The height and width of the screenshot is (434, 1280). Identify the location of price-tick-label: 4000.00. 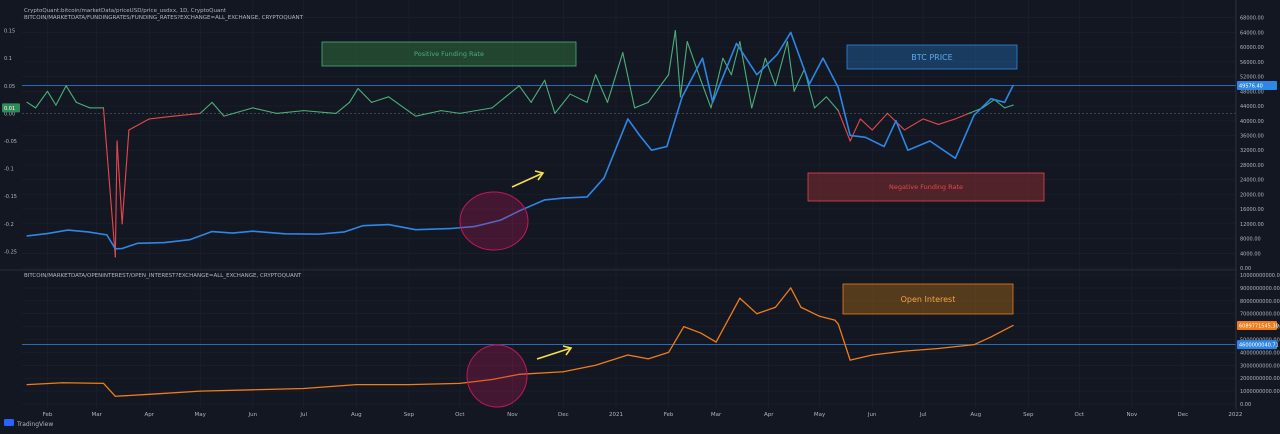
(1250, 254).